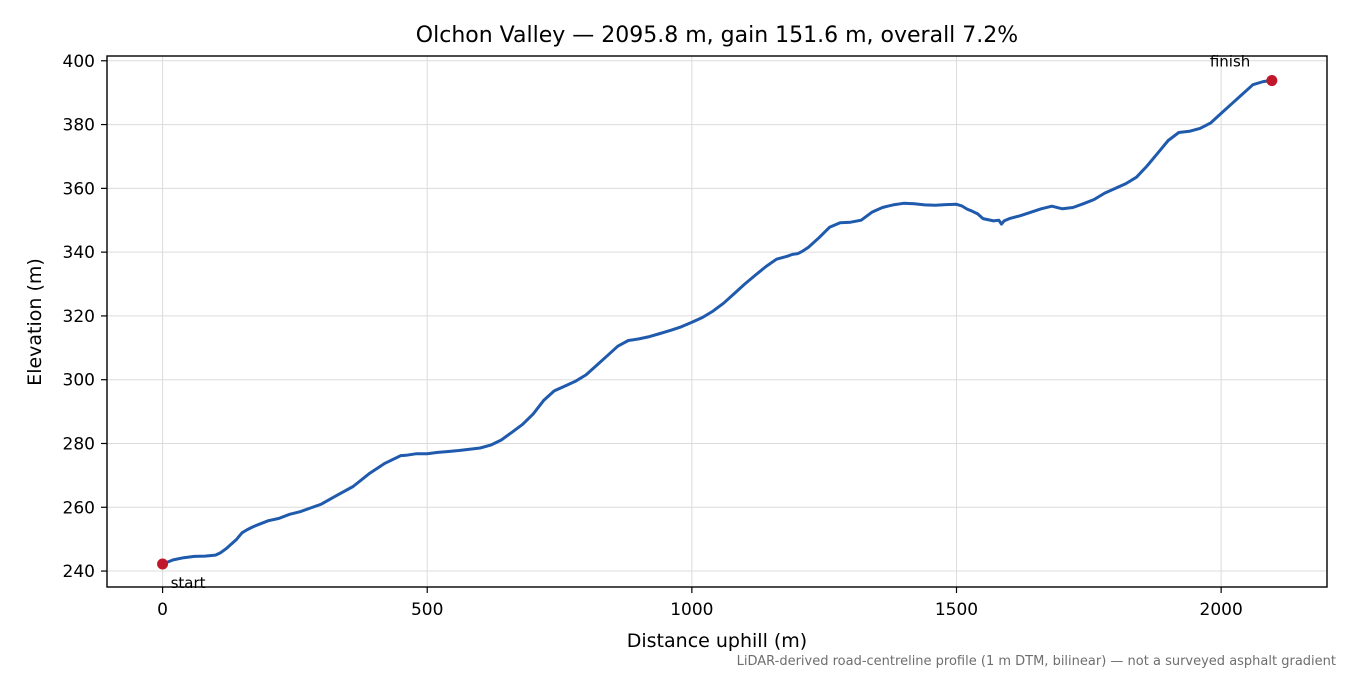 The width and height of the screenshot is (1350, 675). Describe the element at coordinates (79, 189) in the screenshot. I see `y-tick-label: 360` at that location.